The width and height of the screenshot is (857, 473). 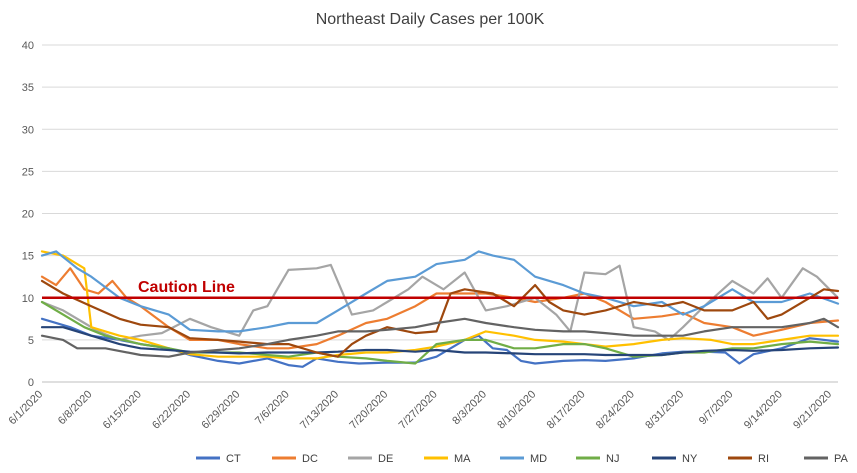 What do you see at coordinates (690, 459) in the screenshot?
I see `legend-label-ny: NY` at bounding box center [690, 459].